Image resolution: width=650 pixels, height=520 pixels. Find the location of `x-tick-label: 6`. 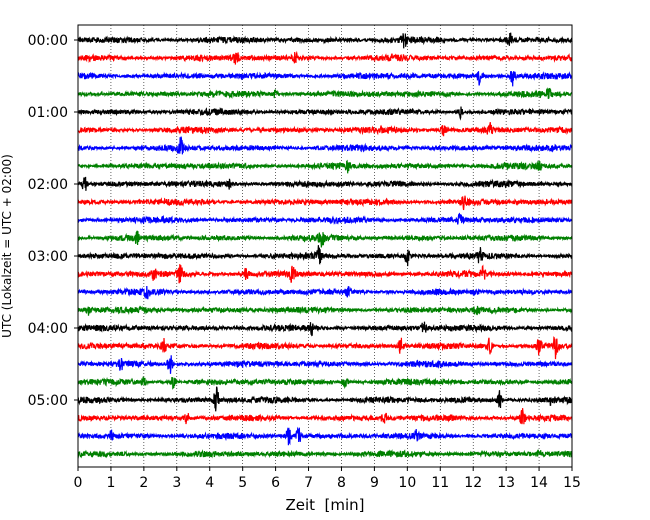

x-tick-label: 6 is located at coordinates (275, 483).